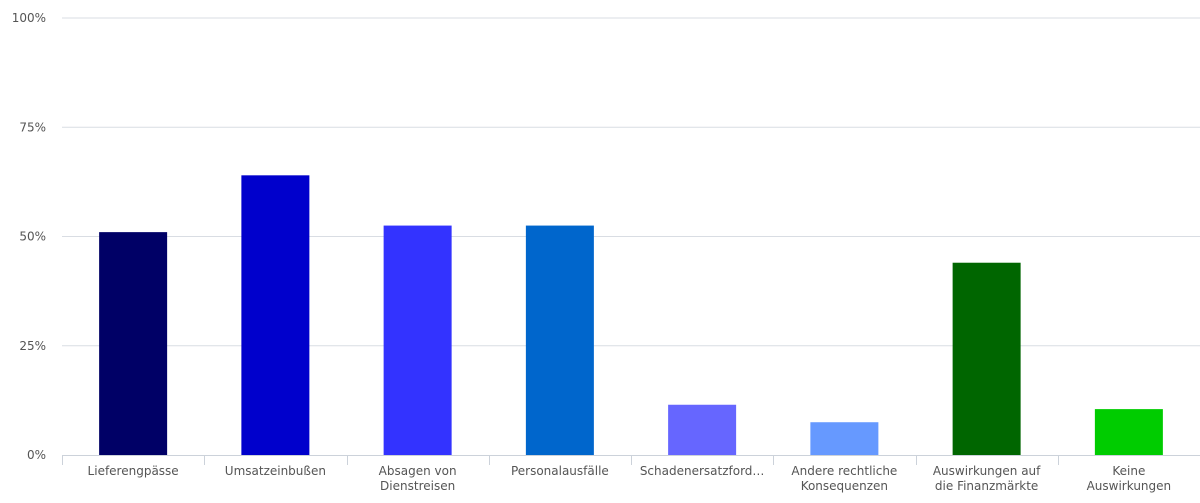 Image resolution: width=1200 pixels, height=503 pixels. What do you see at coordinates (32, 346) in the screenshot?
I see `y-tick-label: 25%` at bounding box center [32, 346].